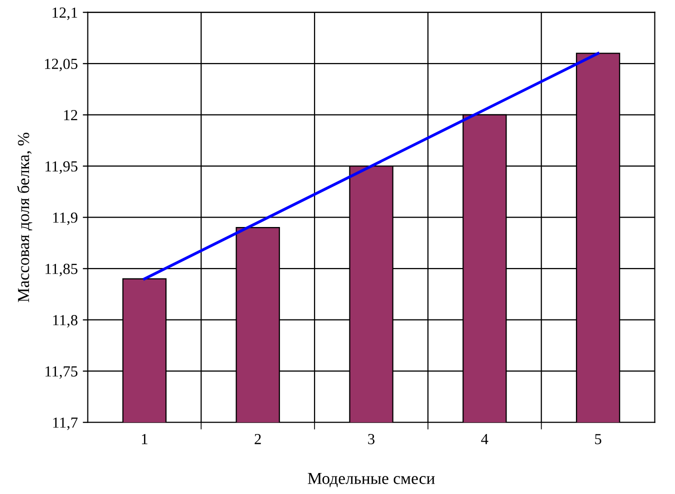  I want to click on y-tick-label: 11,9, so click(65, 219).